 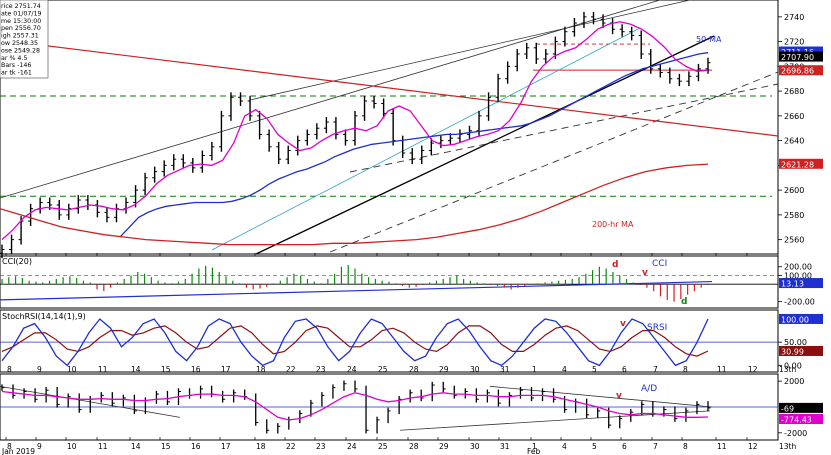 What do you see at coordinates (19, 43) in the screenshot?
I see `info-line: ow 2548.35` at bounding box center [19, 43].